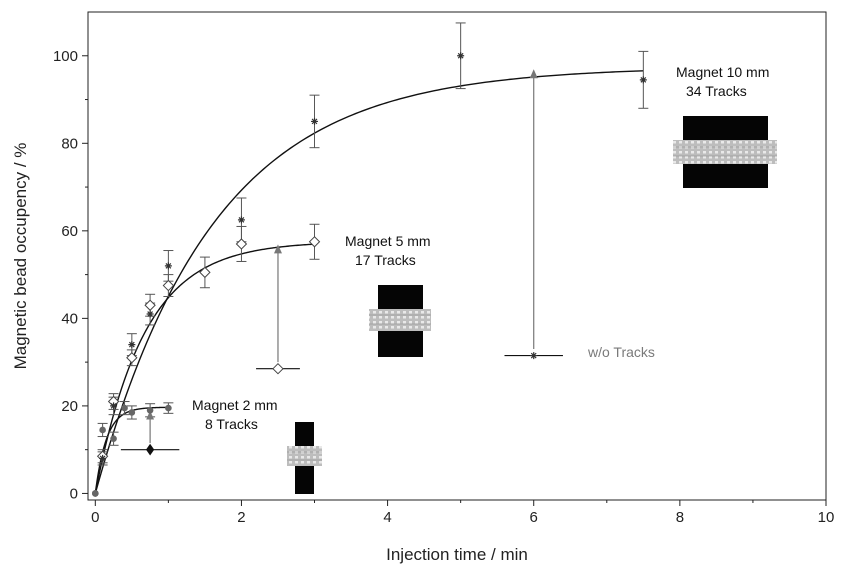  What do you see at coordinates (304, 458) in the screenshot?
I see `magnet-2-track-image` at bounding box center [304, 458].